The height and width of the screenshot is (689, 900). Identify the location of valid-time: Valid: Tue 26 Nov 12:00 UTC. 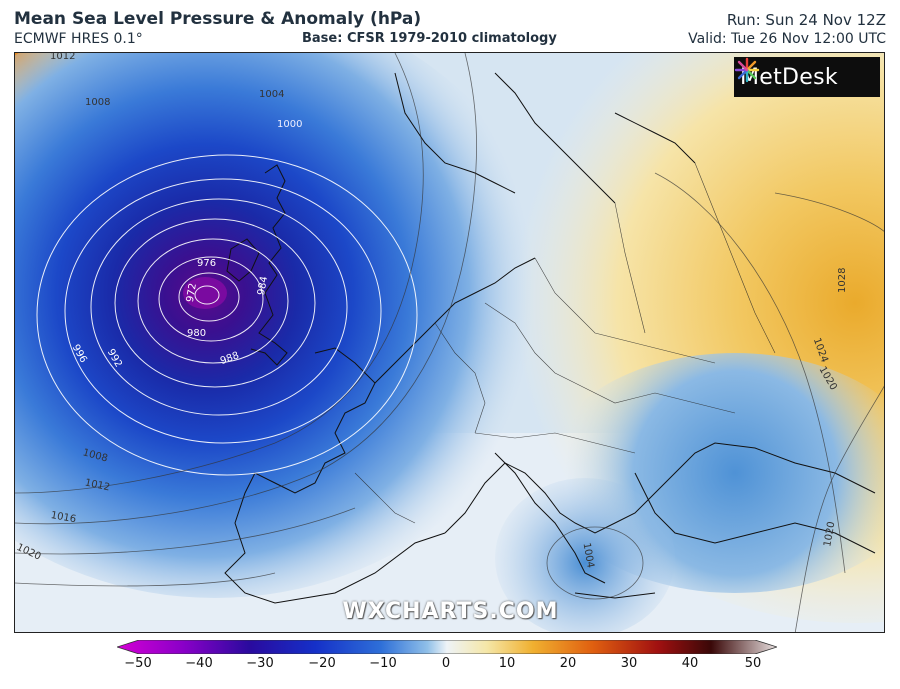
(787, 39).